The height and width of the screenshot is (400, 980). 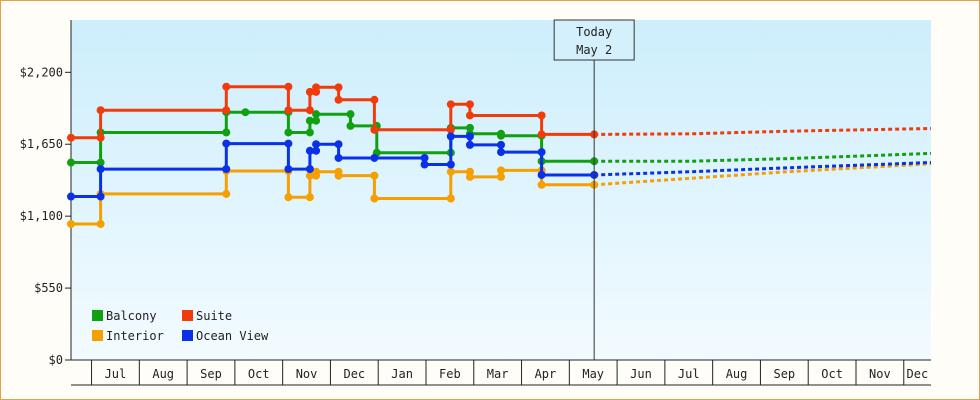 What do you see at coordinates (41, 144) in the screenshot?
I see `y-tick-label: $1,650` at bounding box center [41, 144].